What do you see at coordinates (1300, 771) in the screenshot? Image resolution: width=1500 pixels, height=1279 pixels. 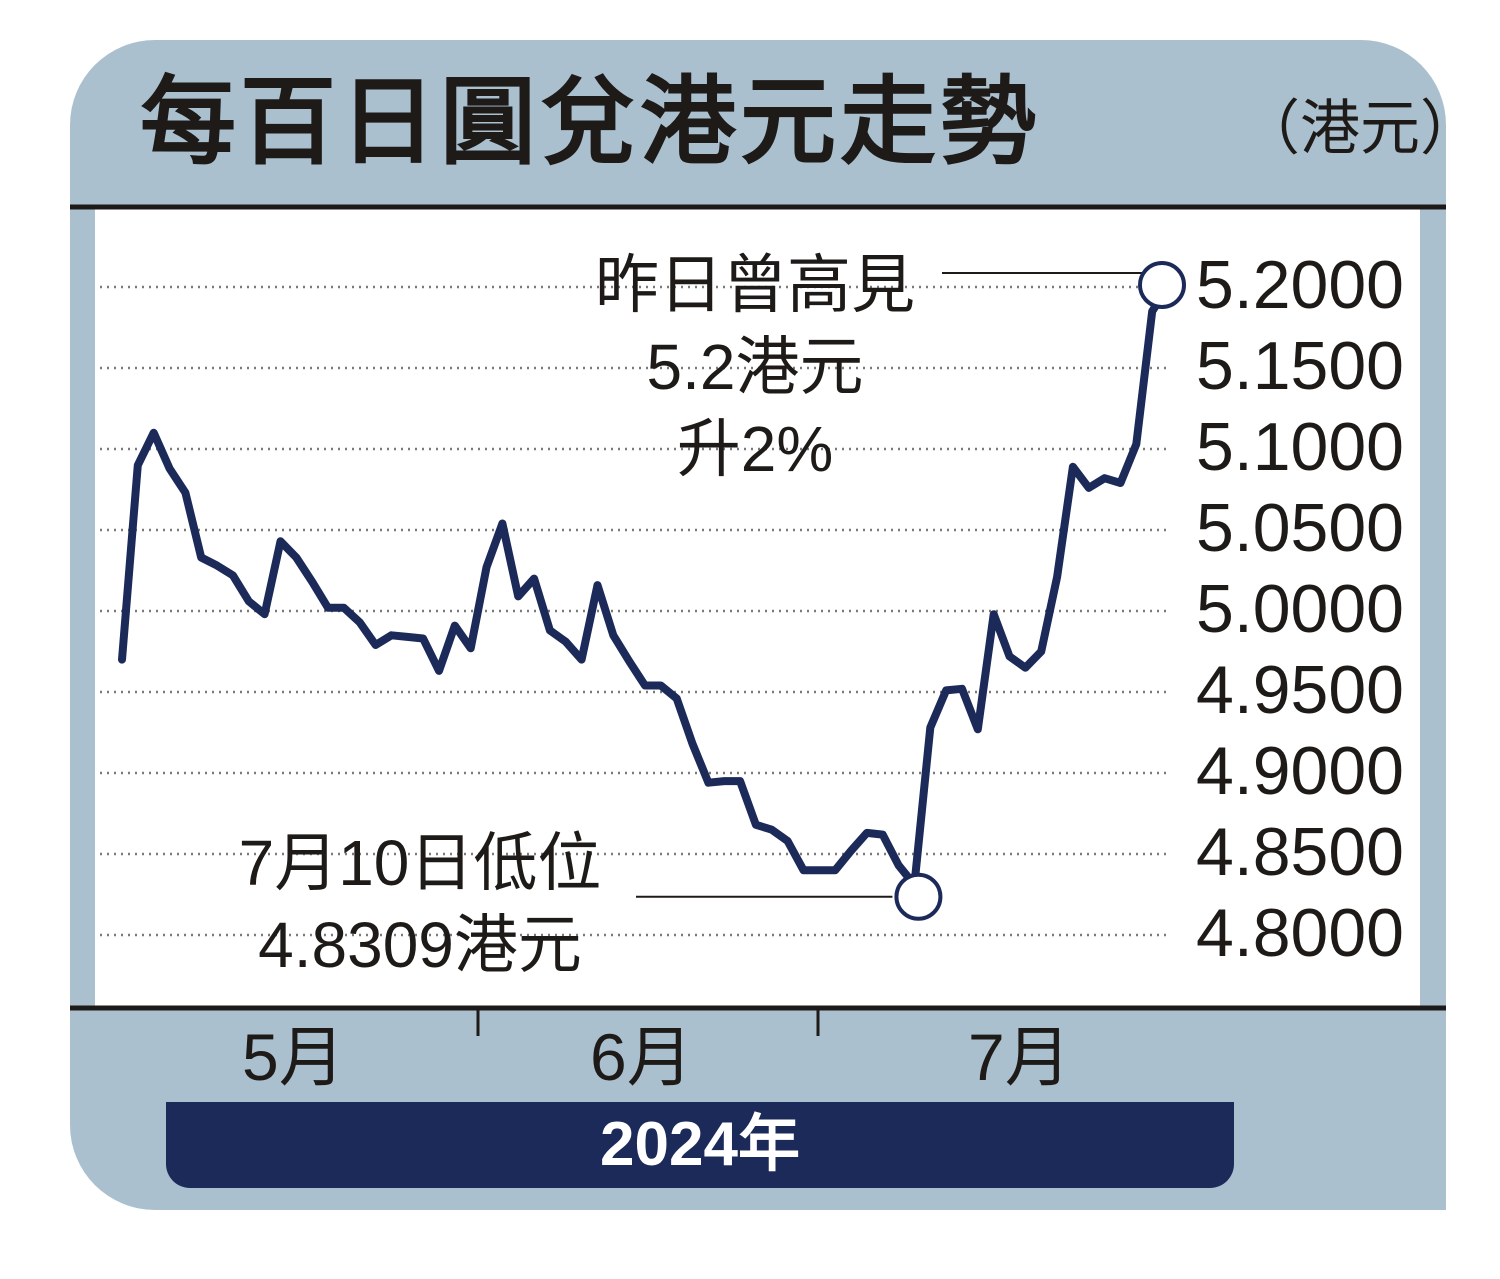 I see `y-tick-label: 4.9000` at bounding box center [1300, 771].